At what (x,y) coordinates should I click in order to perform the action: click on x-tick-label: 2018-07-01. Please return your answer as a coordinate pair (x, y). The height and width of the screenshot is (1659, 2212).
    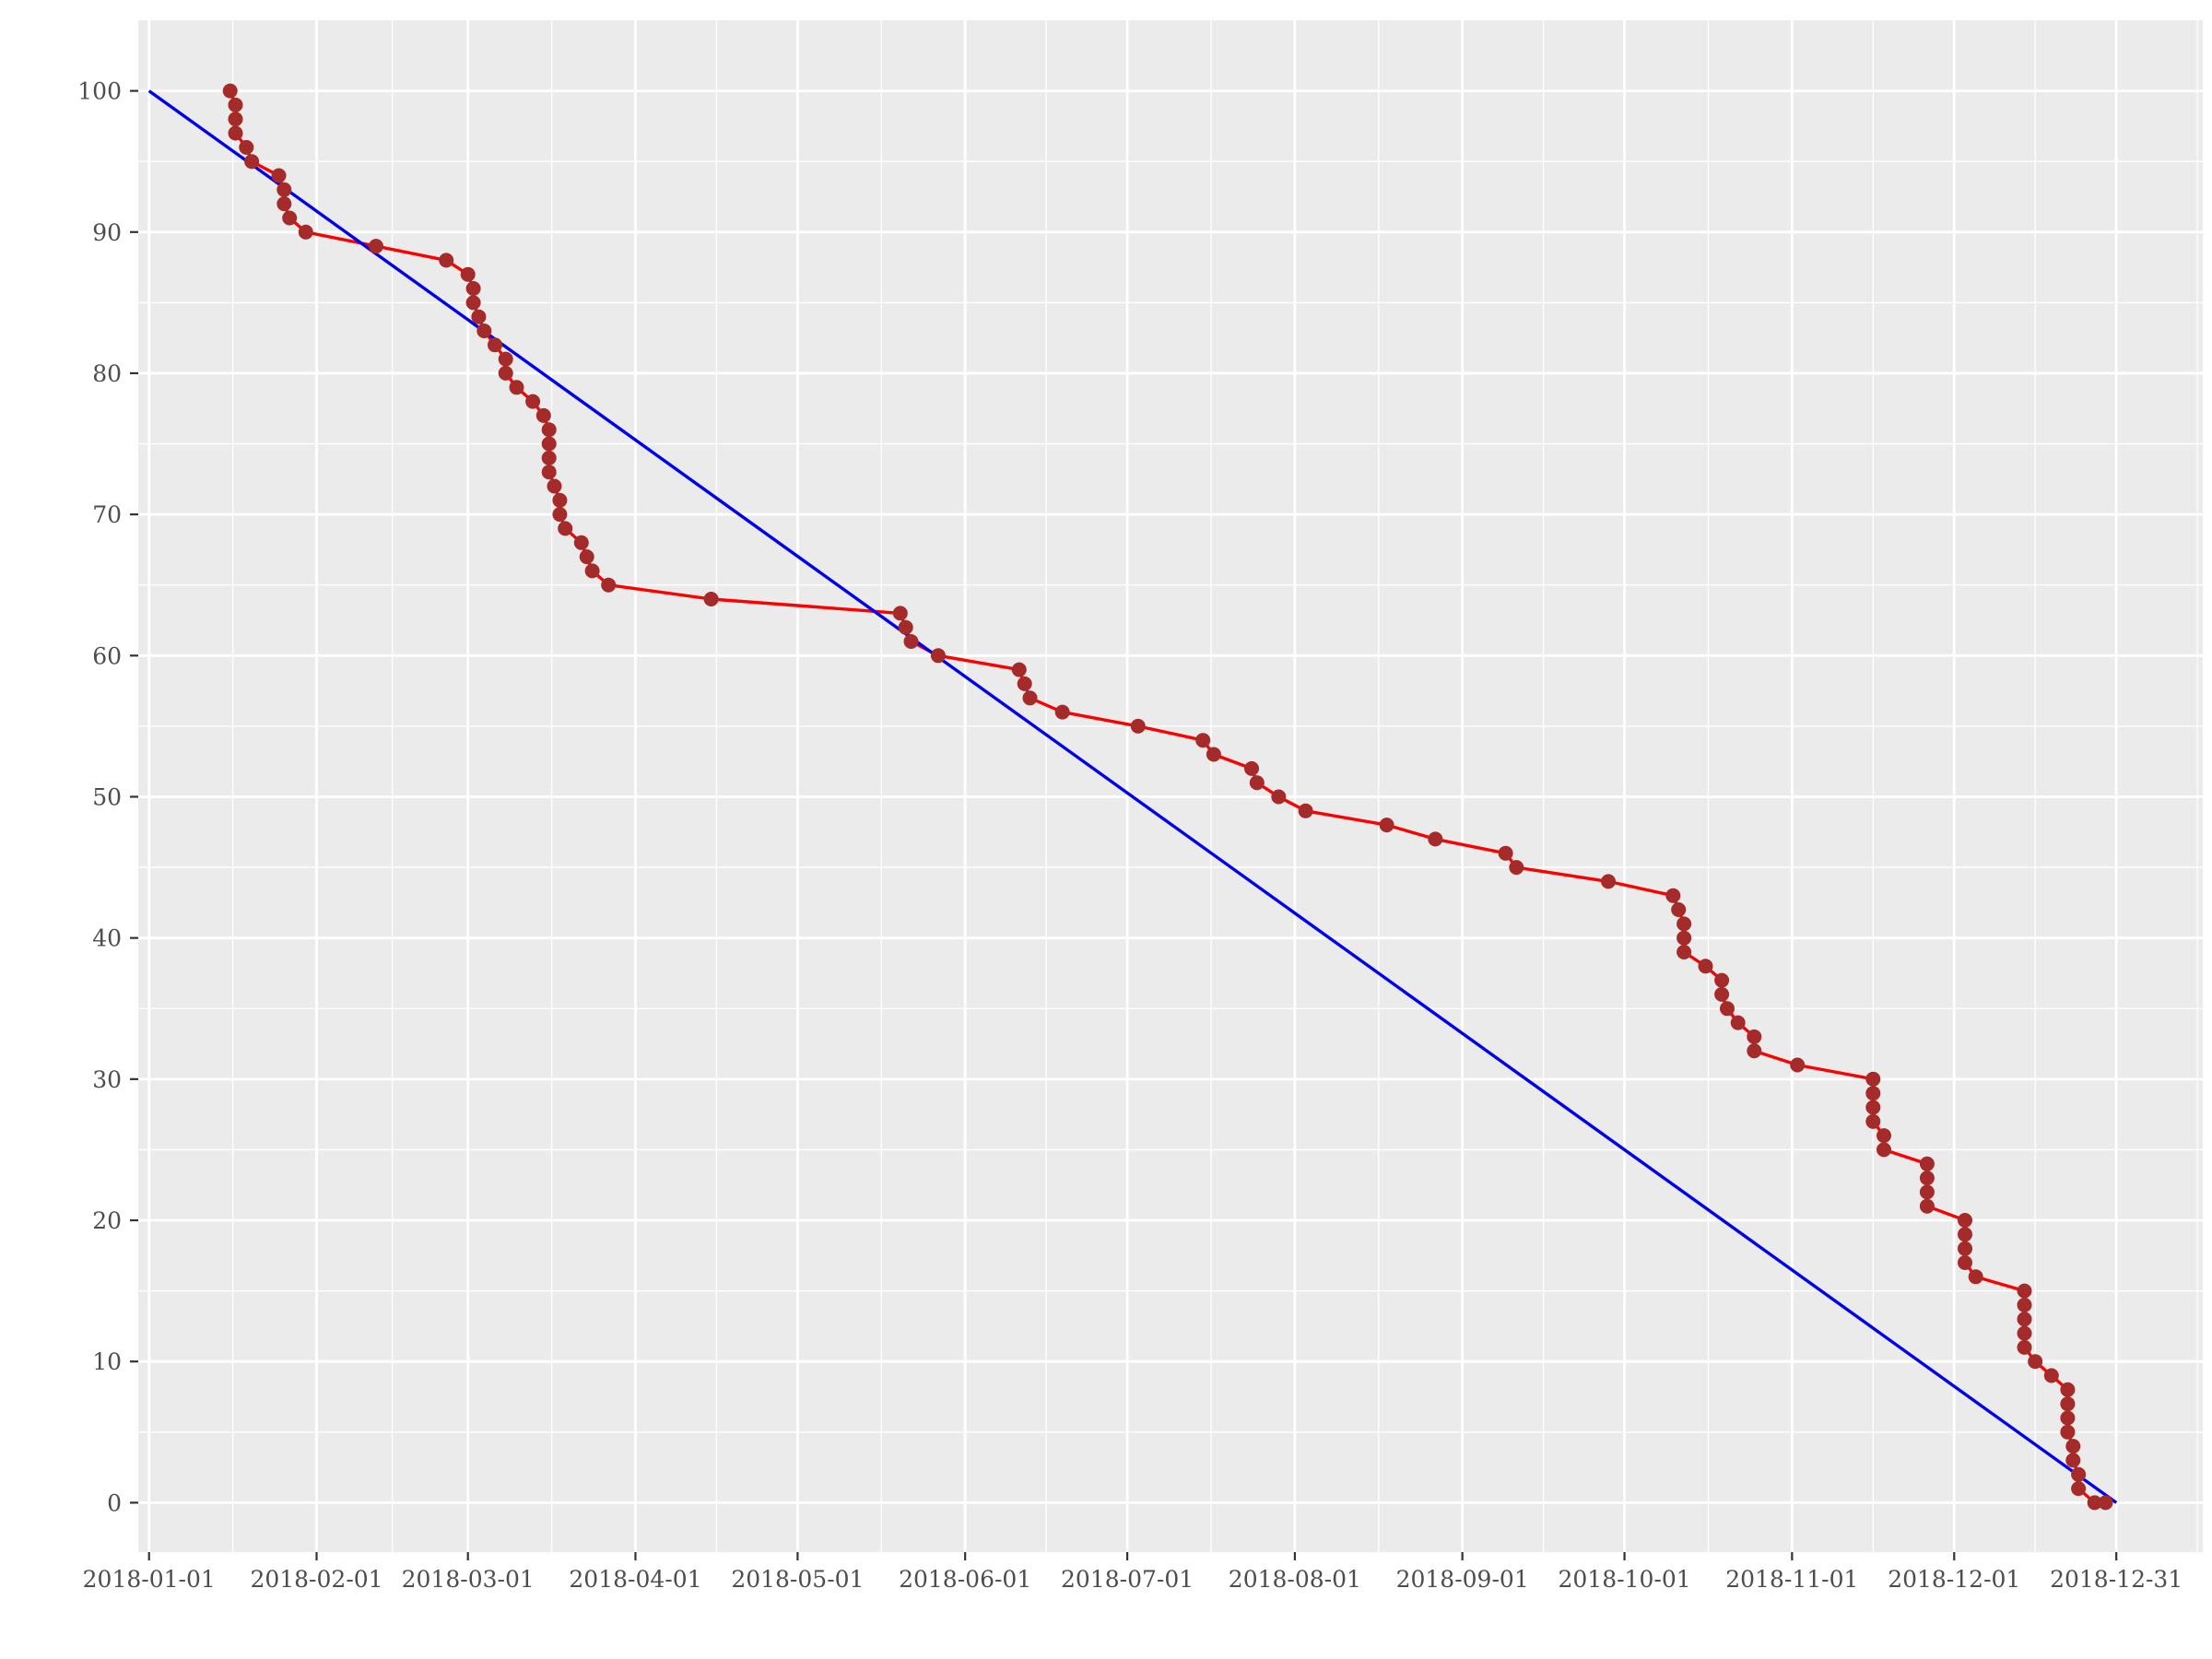
    Looking at the image, I should click on (1127, 1579).